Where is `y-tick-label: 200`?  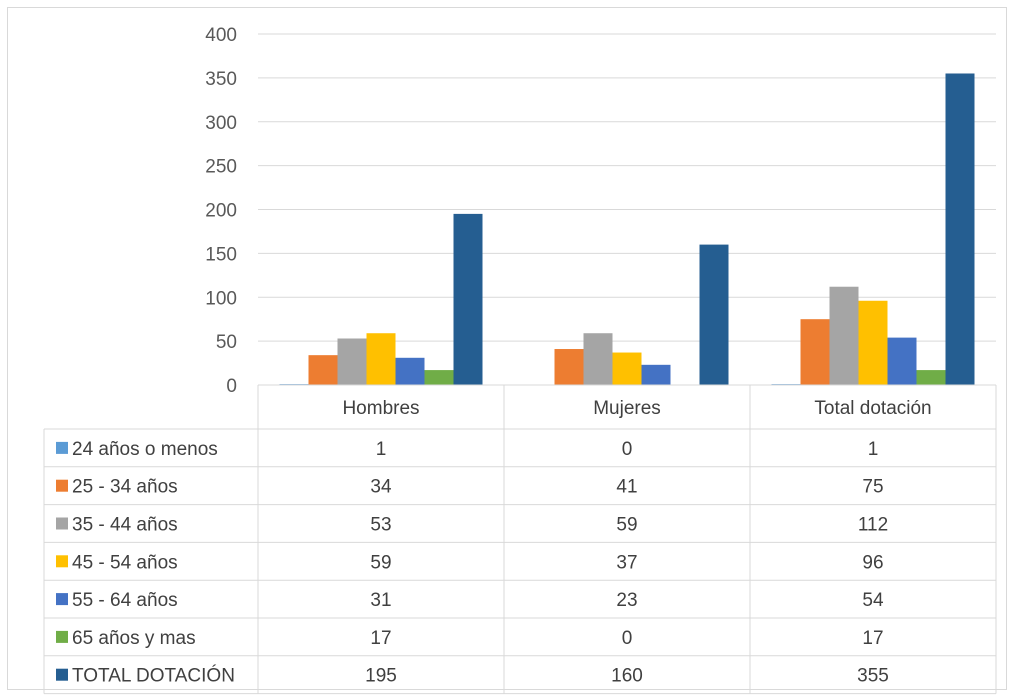 y-tick-label: 200 is located at coordinates (221, 211).